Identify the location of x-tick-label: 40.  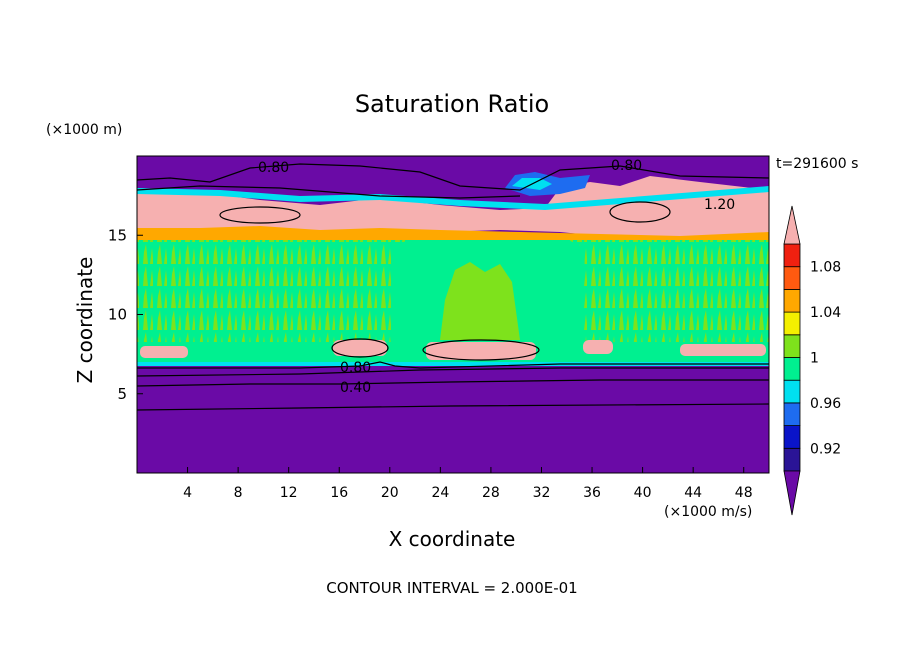
(643, 493).